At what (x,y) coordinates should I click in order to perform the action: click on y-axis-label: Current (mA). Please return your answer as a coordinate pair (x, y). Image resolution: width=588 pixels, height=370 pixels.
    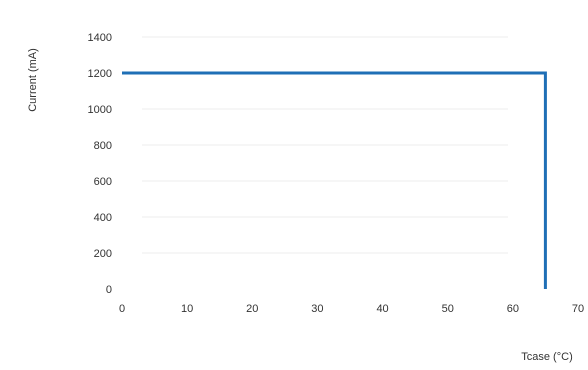
    Looking at the image, I should click on (33, 80).